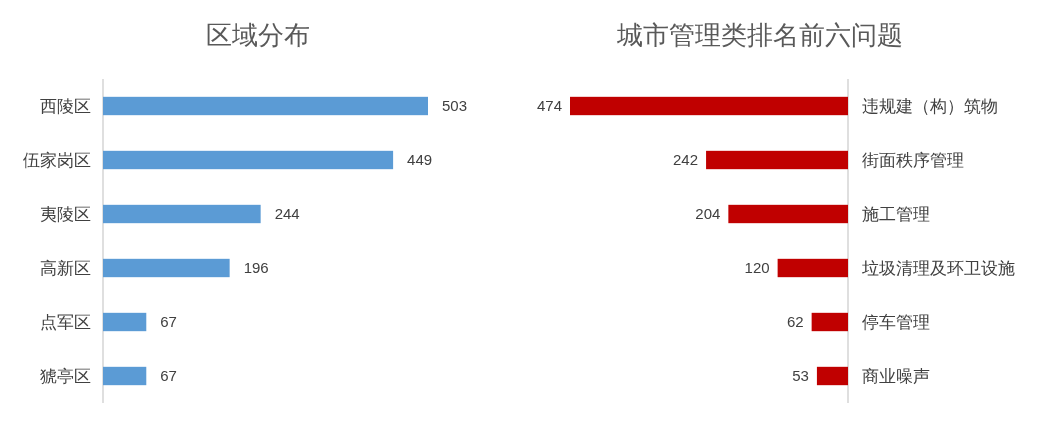 This screenshot has width=1046, height=427. Describe the element at coordinates (938, 267) in the screenshot. I see `y-tick-label: 垃圾清理及环卫设施` at that location.